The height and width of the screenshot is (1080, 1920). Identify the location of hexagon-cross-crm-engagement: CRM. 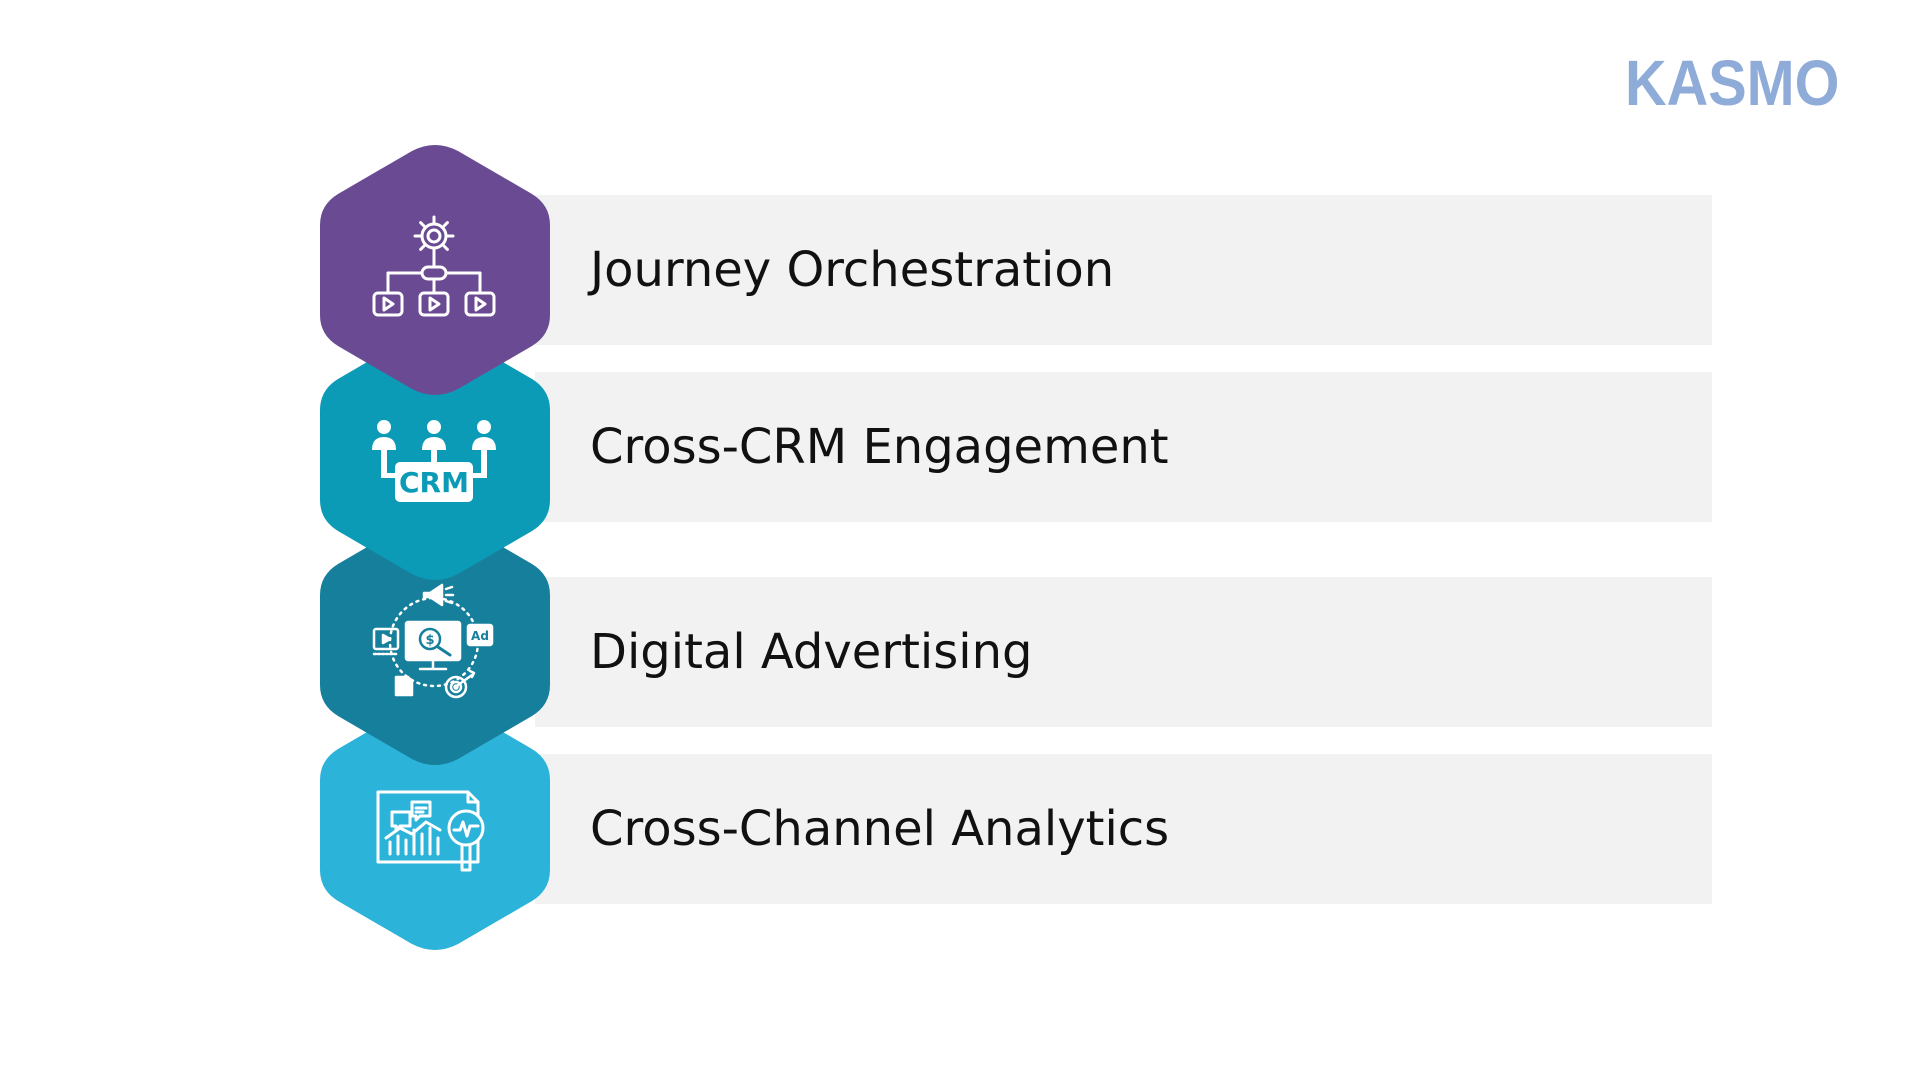
(435, 455).